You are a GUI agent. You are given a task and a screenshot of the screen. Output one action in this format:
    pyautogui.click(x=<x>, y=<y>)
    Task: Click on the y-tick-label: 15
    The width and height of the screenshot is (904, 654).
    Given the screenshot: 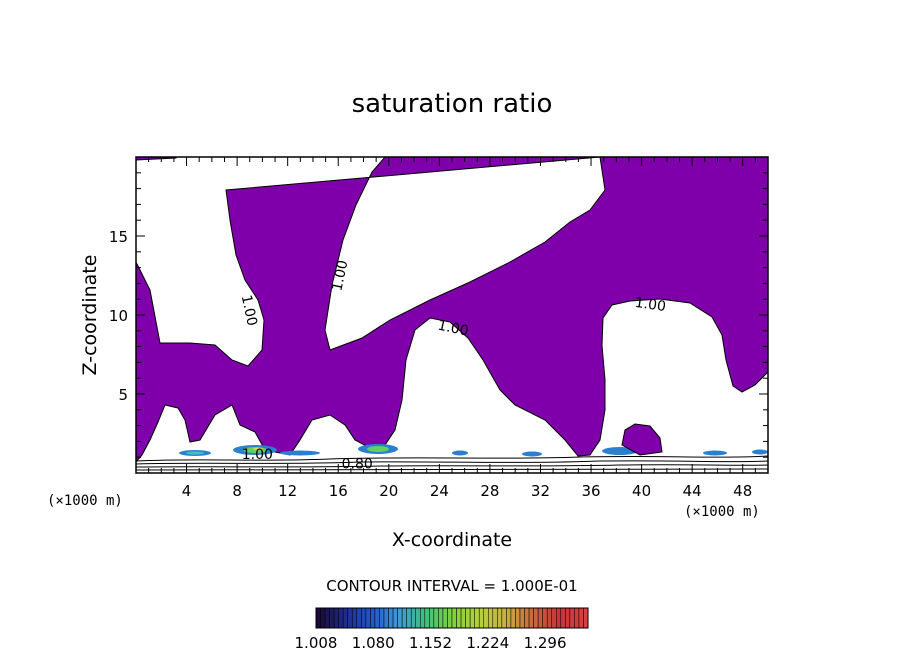 What is the action you would take?
    pyautogui.click(x=118, y=237)
    